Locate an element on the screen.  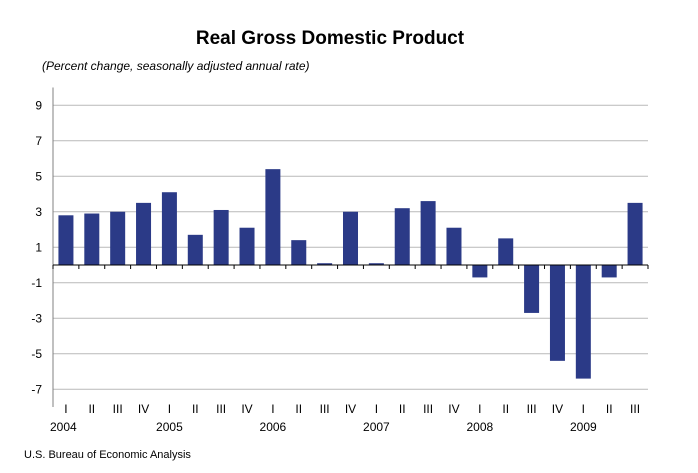
y-tick-label: 3 is located at coordinates (38, 212).